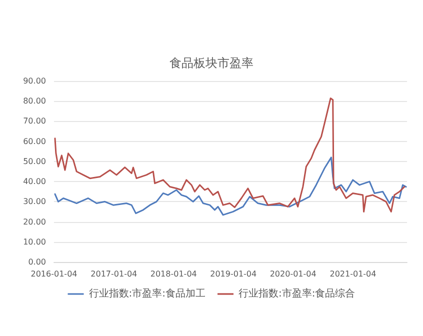 The width and height of the screenshot is (423, 336). Describe the element at coordinates (34, 121) in the screenshot. I see `y-tick-label: 70.00` at that location.